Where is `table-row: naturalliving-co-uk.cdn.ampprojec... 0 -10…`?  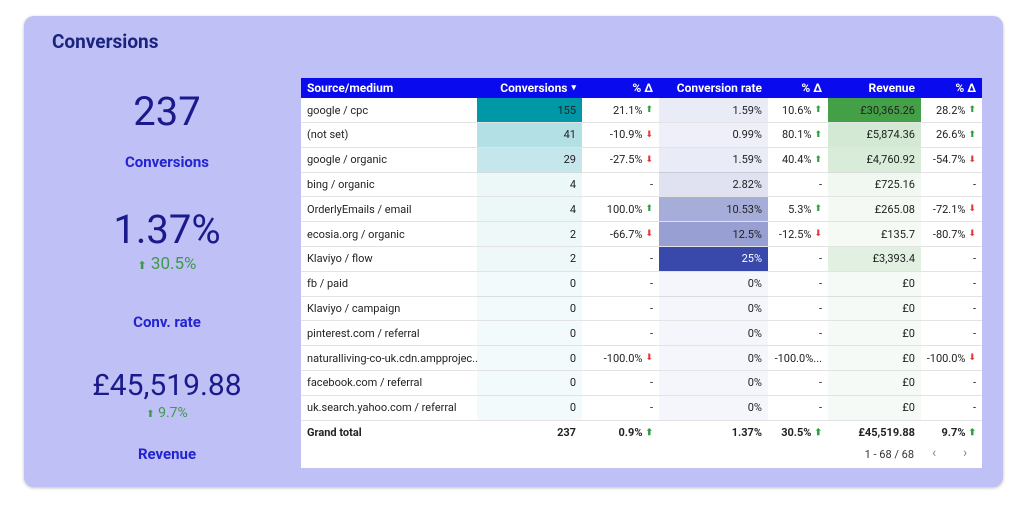
table-row: naturalliving-co-uk.cdn.ampprojec... 0 -10… is located at coordinates (641, 358).